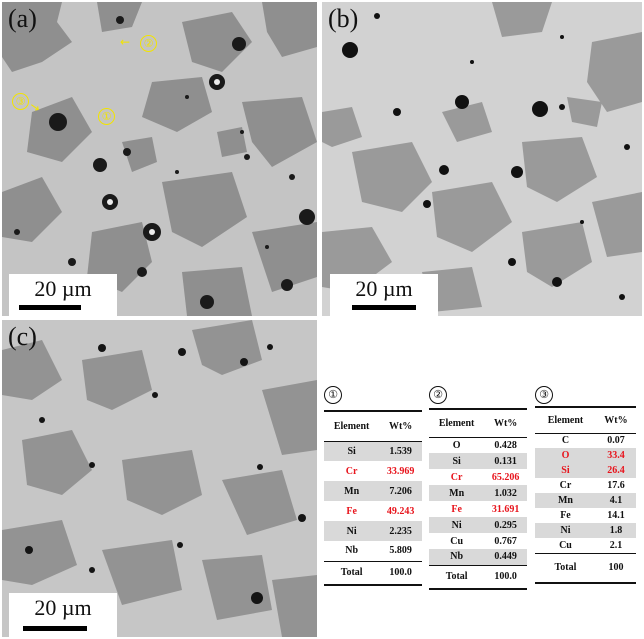  What do you see at coordinates (22, 18) in the screenshot?
I see `panel-label-a: (a)` at bounding box center [22, 18].